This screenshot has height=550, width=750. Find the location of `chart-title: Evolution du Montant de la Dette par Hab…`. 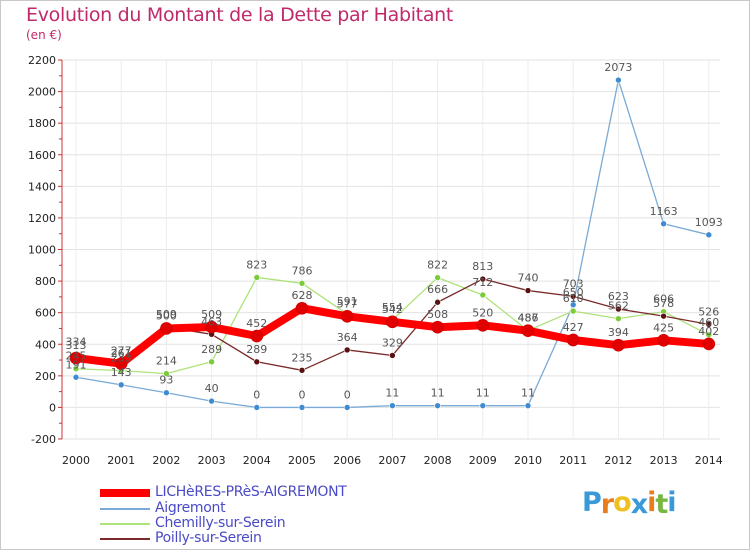

chart-title: Evolution du Montant de la Dette par Hab… is located at coordinates (240, 15).